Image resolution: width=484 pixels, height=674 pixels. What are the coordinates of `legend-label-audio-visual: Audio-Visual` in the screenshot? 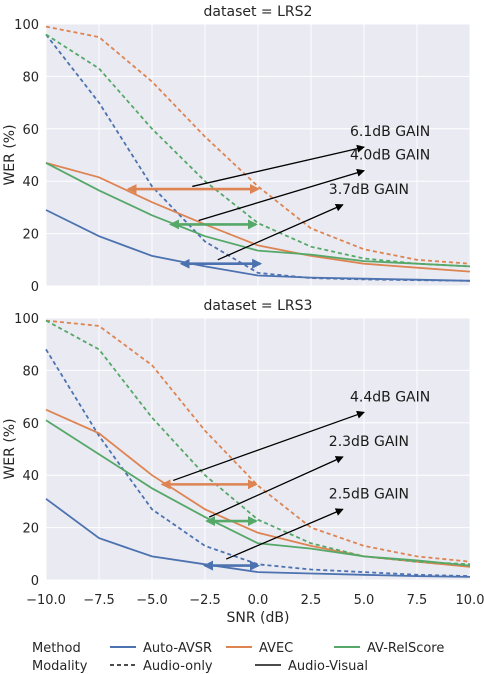 It's located at (328, 666).